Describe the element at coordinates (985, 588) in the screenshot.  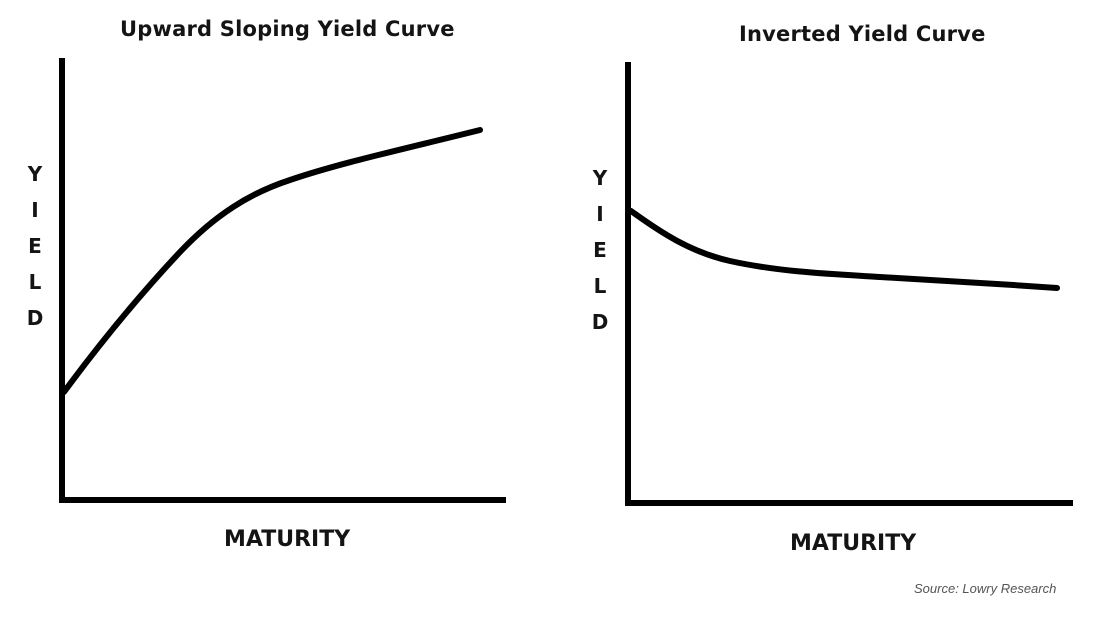
I see `source-caption: Source: Lowry Research` at that location.